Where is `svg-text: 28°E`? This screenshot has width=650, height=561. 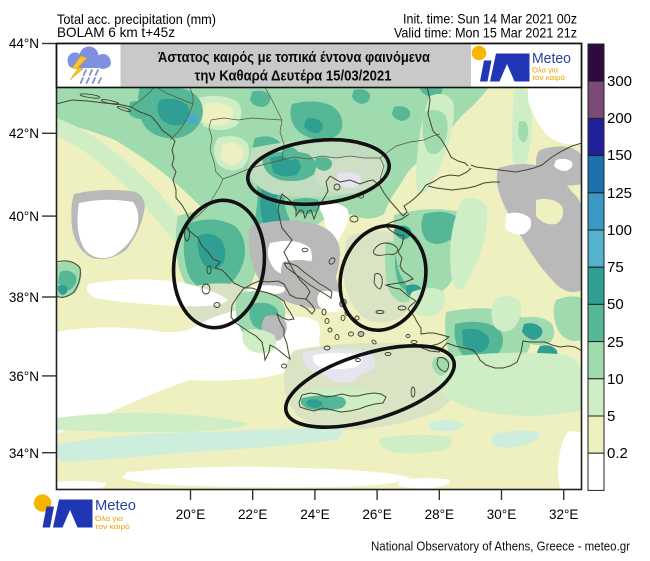
svg-text: 28°E is located at coordinates (439, 514).